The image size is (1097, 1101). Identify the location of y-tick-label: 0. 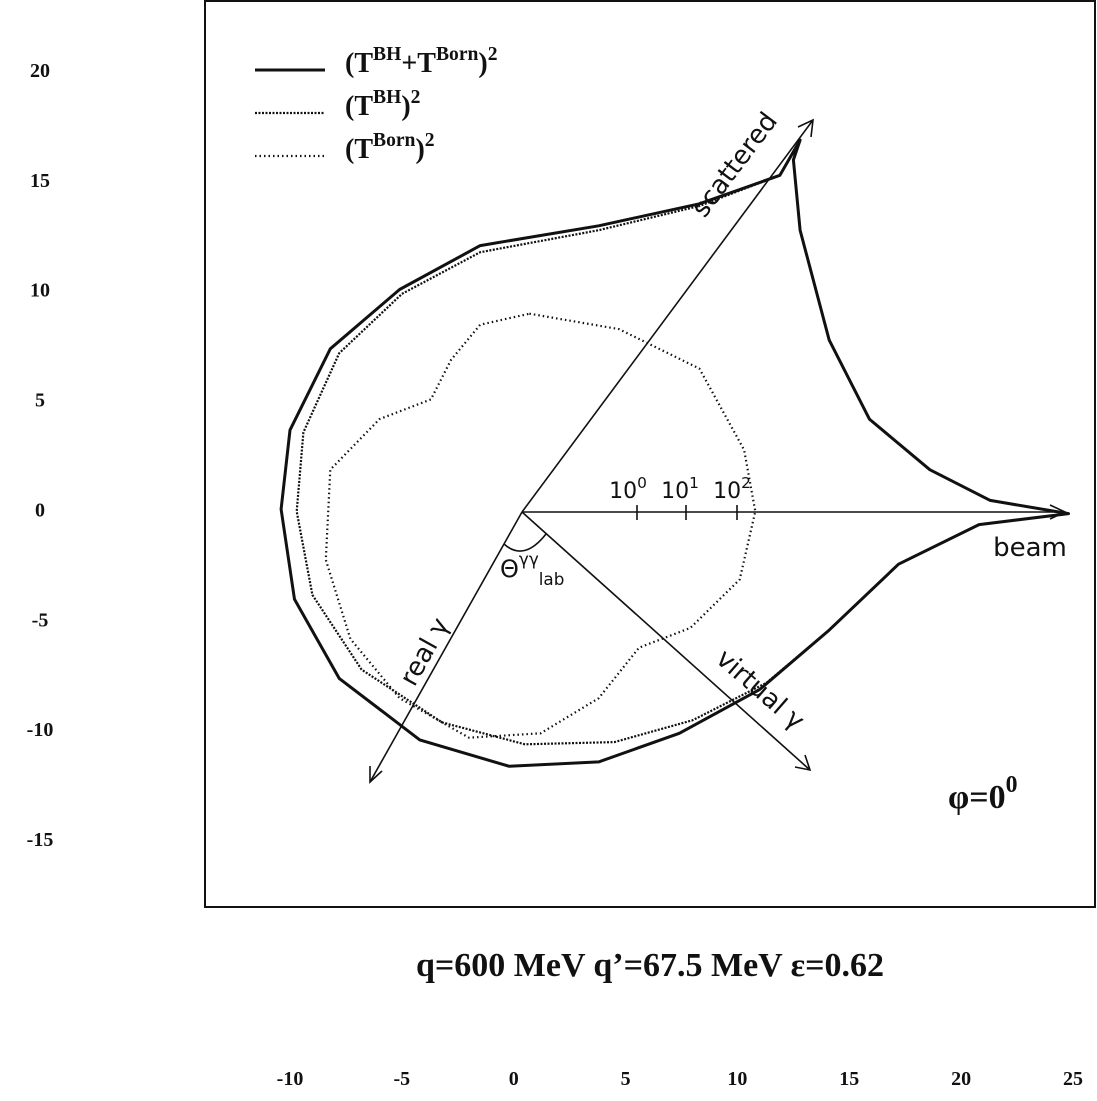
(40, 510).